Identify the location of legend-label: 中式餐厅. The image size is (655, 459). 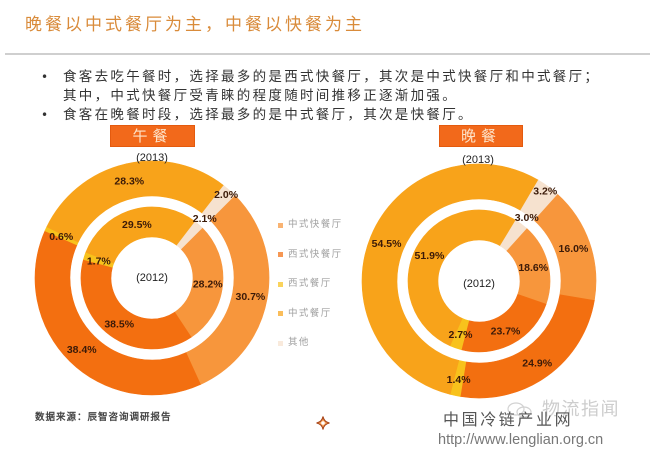
(310, 313).